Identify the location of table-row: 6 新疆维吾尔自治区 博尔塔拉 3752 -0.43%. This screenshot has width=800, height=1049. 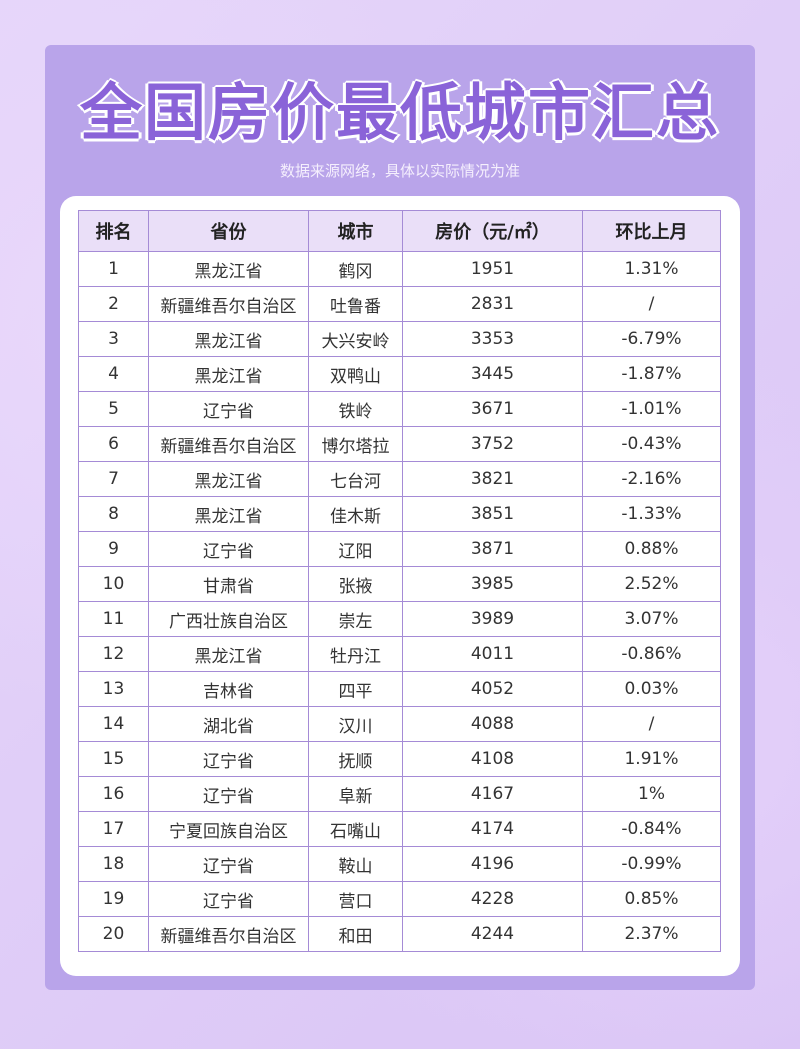
(399, 444).